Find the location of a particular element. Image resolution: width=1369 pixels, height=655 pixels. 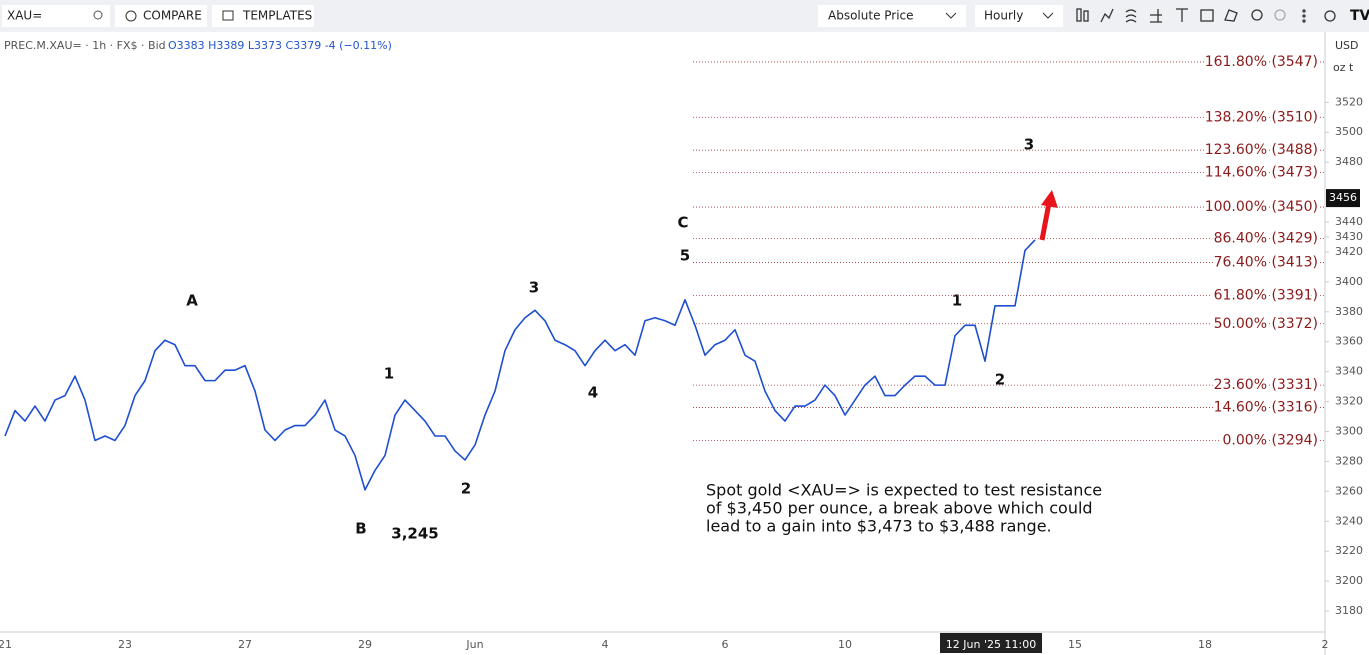

y-tick-label: 3360 is located at coordinates (1349, 341).